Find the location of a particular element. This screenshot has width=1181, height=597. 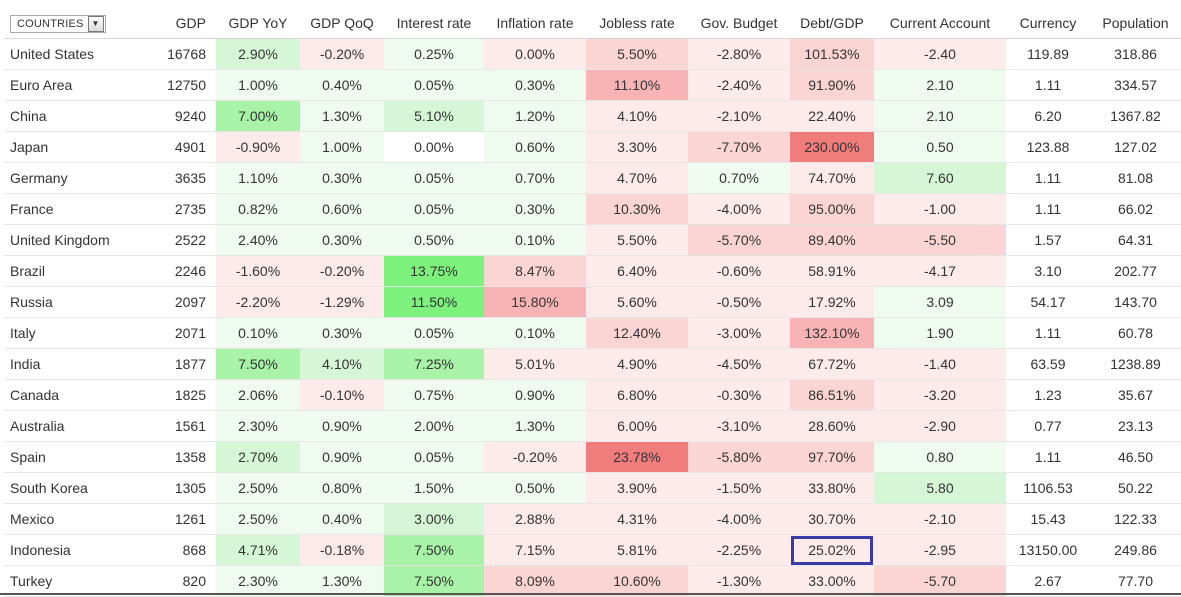

inflation-rate-cell: -0.20% is located at coordinates (535, 457).